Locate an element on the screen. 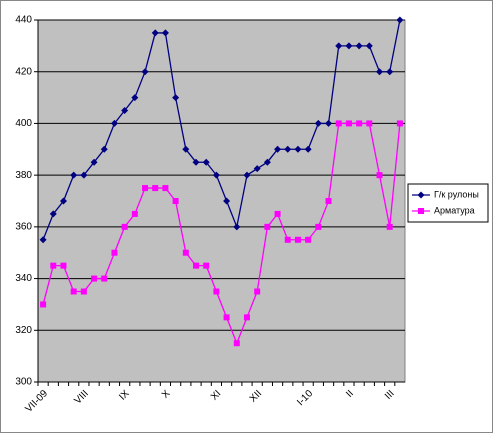 The height and width of the screenshot is (433, 493). y-tick-label: 440 is located at coordinates (23, 20).